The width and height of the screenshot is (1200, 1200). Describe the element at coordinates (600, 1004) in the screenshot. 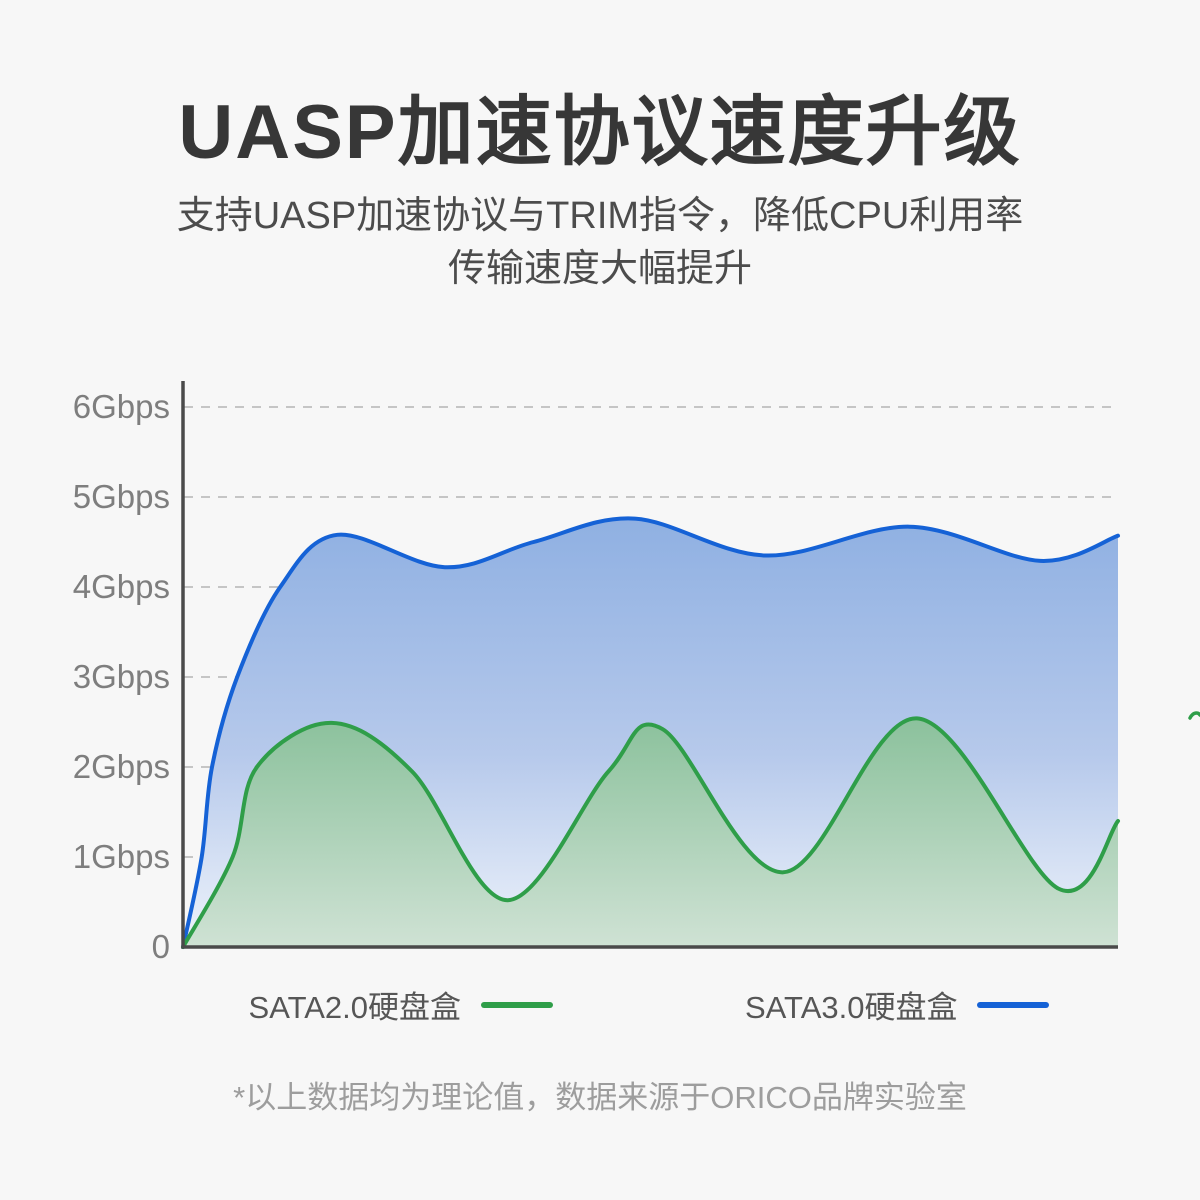

I see `chart-legend: SATA2.0硬盘盒 SATA3.0硬盘盒` at that location.